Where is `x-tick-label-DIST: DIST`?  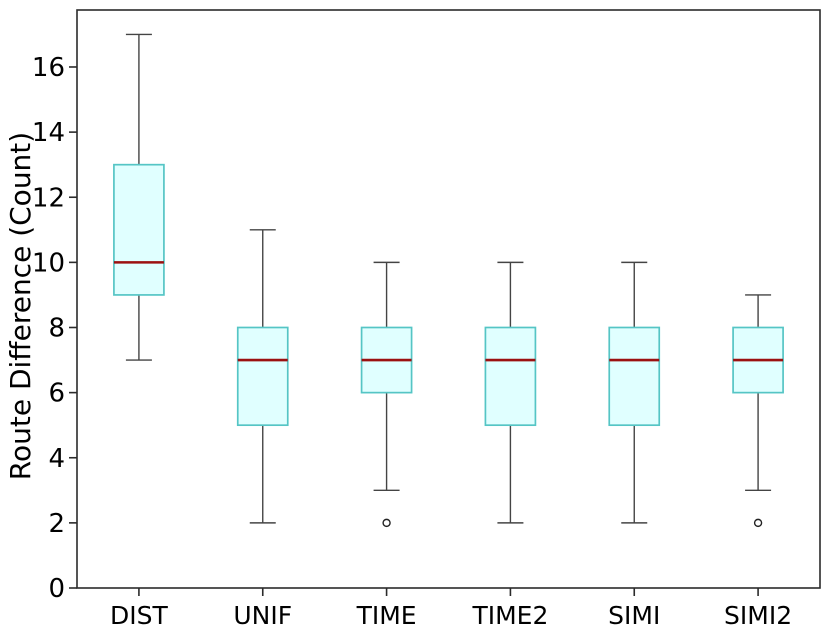 x-tick-label-DIST: DIST is located at coordinates (139, 615).